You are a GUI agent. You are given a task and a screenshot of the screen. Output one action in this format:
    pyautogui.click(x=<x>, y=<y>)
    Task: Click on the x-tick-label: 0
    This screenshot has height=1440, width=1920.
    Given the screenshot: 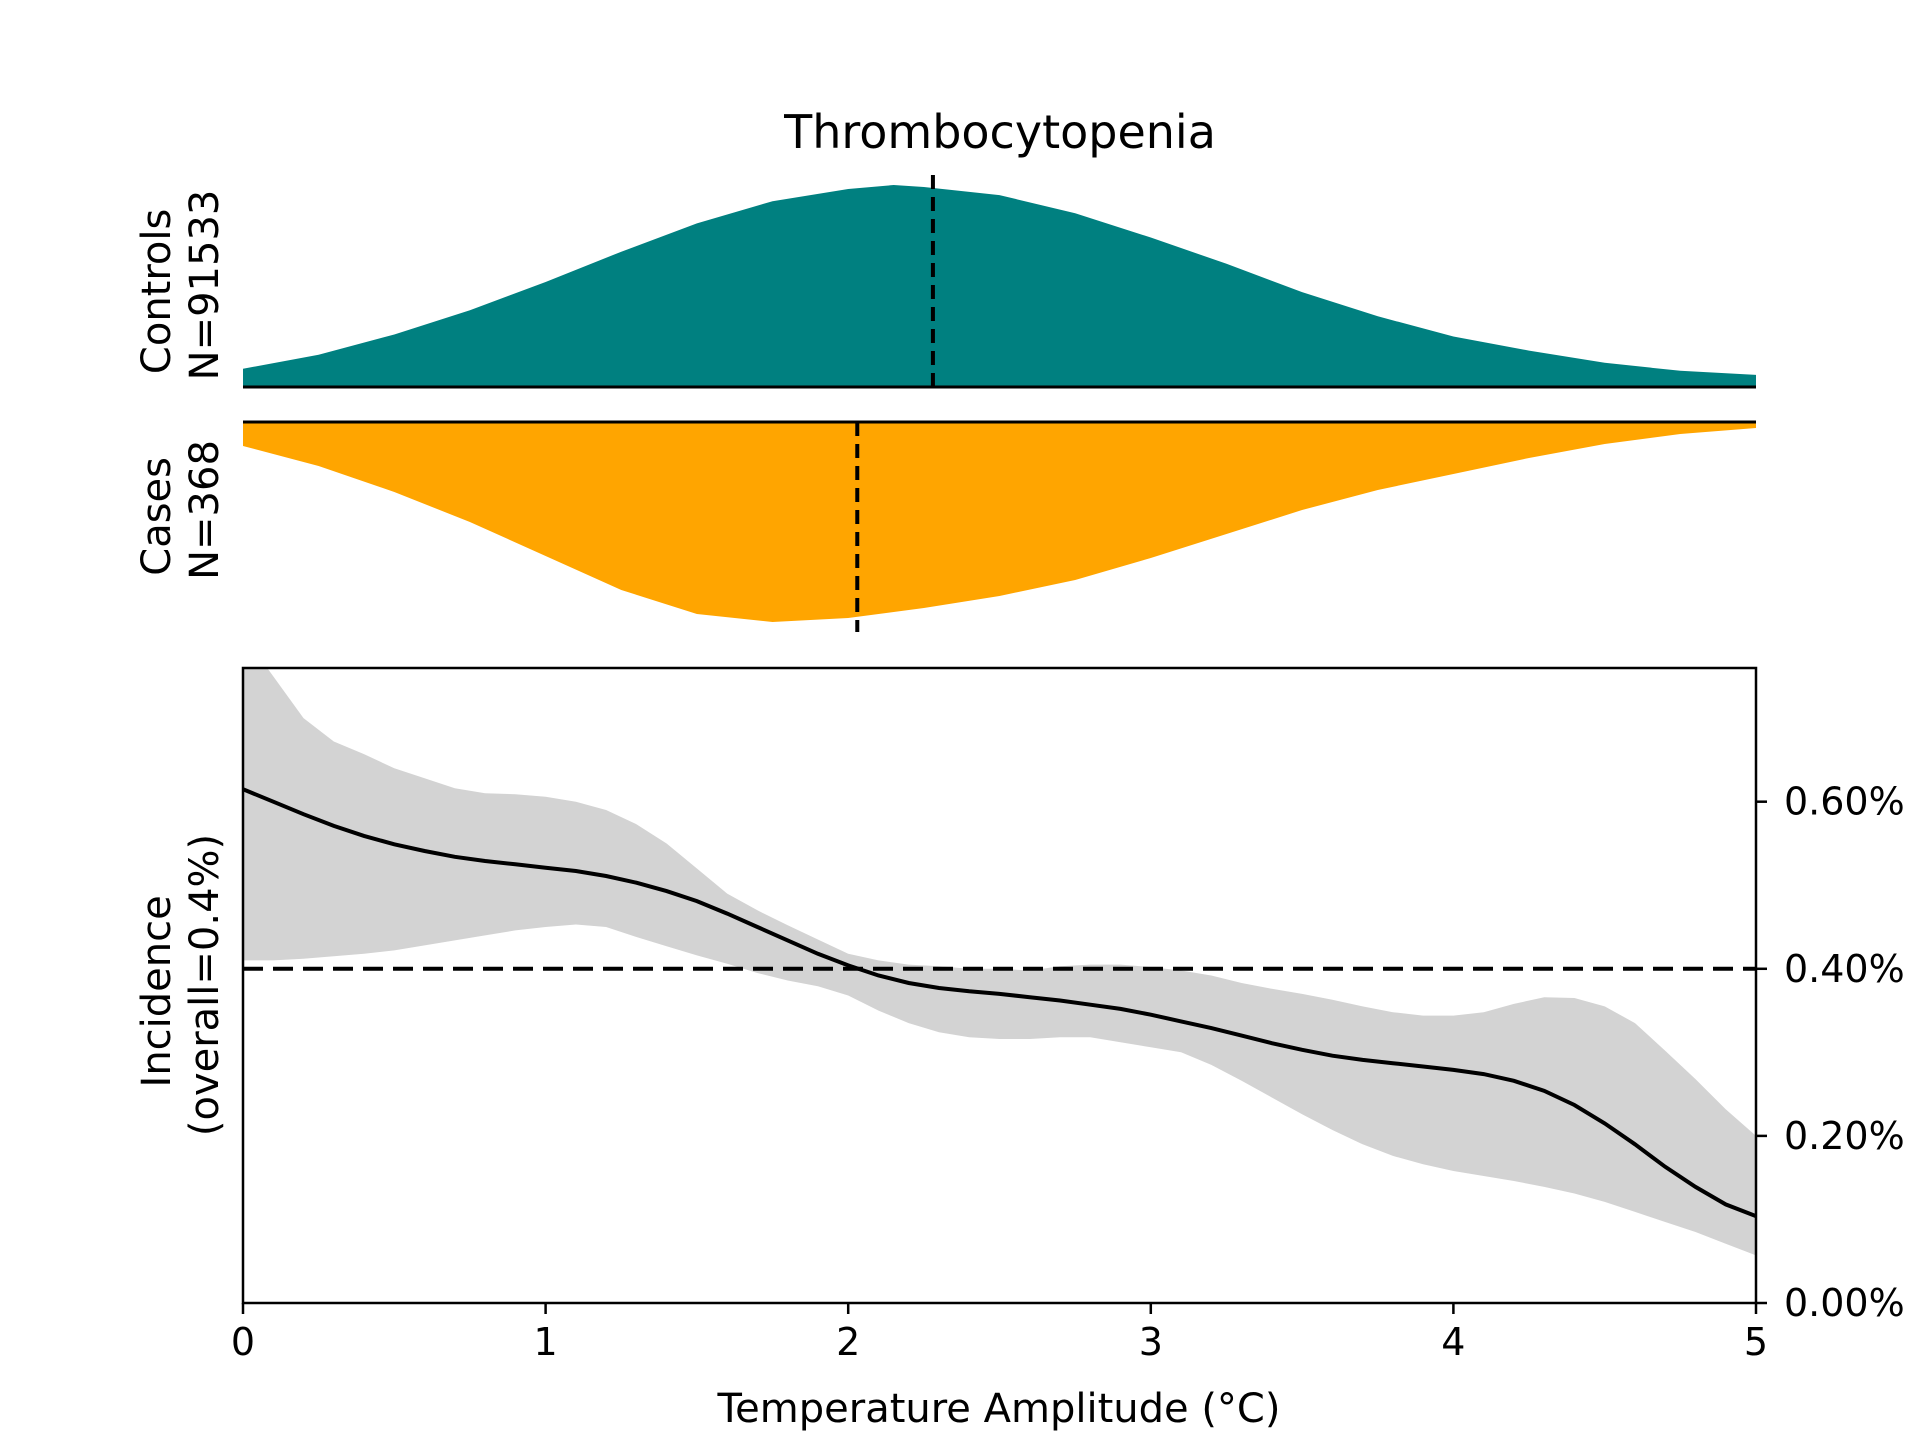 What is the action you would take?
    pyautogui.click(x=243, y=1342)
    